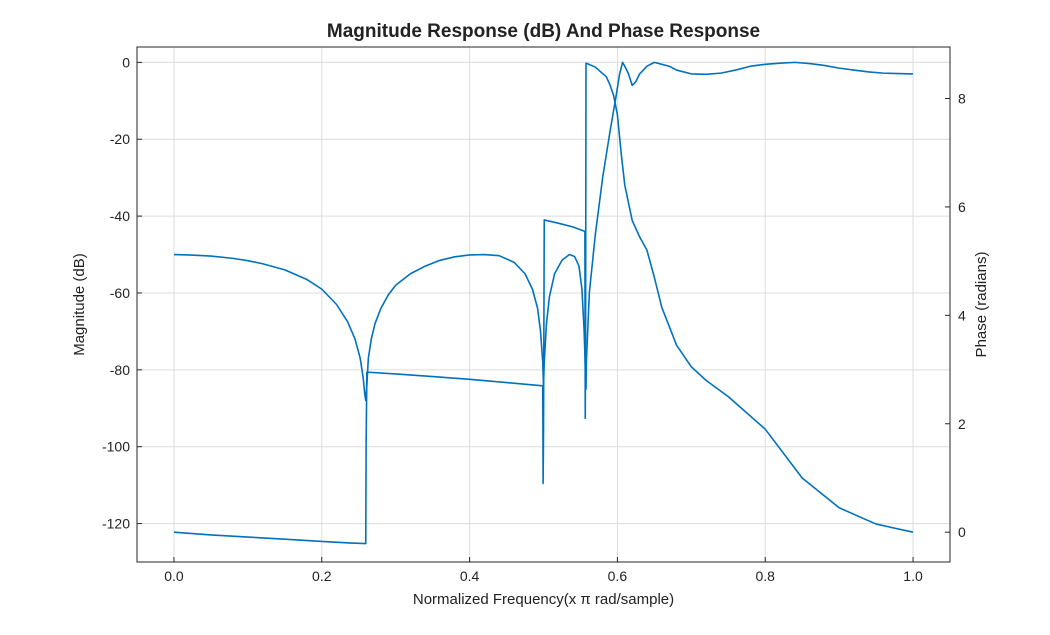  Describe the element at coordinates (962, 207) in the screenshot. I see `y-tick-label-right: 6` at that location.